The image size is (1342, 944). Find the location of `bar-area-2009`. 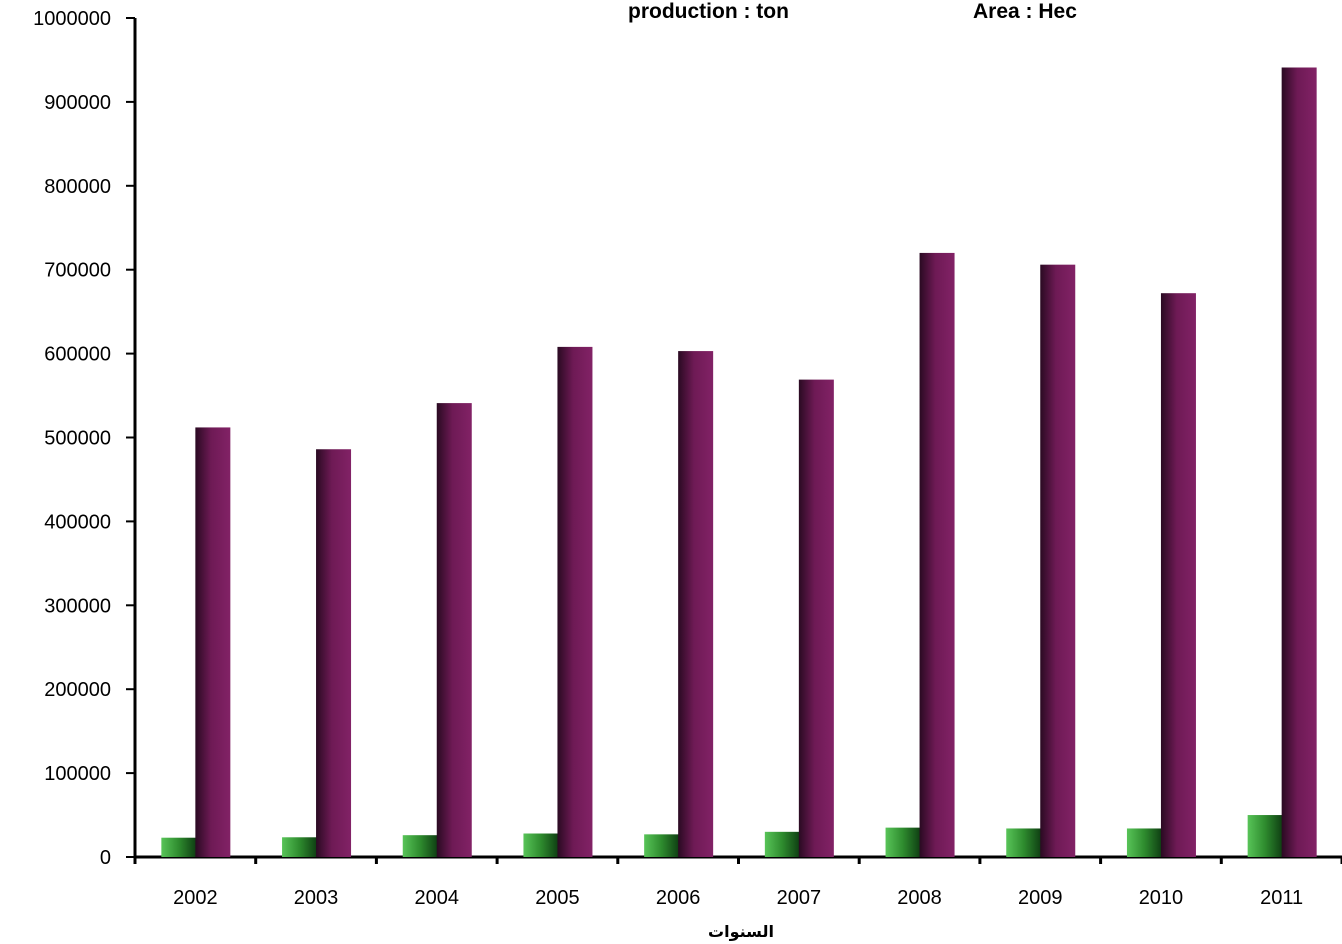

bar-area-2009 is located at coordinates (1024, 842).